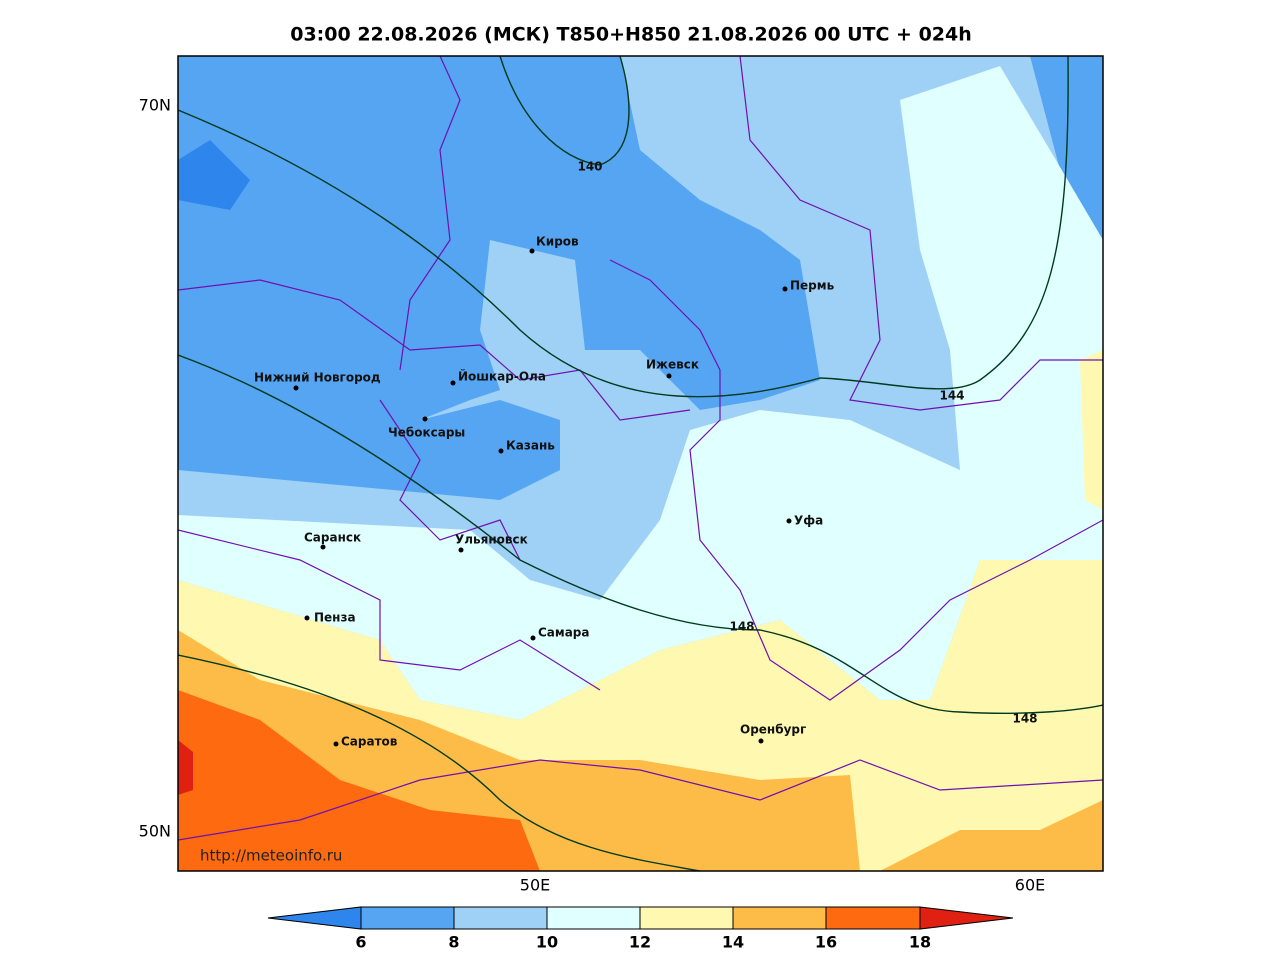 This screenshot has width=1281, height=967. What do you see at coordinates (640, 918) in the screenshot?
I see `colorbar` at bounding box center [640, 918].